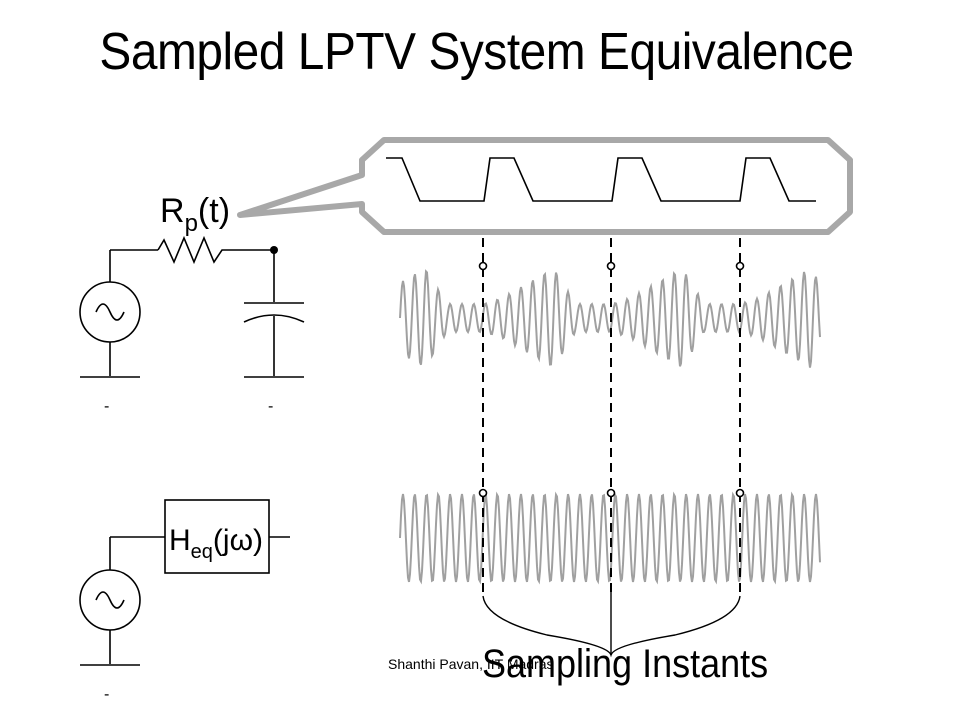 This screenshot has height=713, width=953. Describe the element at coordinates (601, 179) in the screenshot. I see `switching-waveform` at that location.